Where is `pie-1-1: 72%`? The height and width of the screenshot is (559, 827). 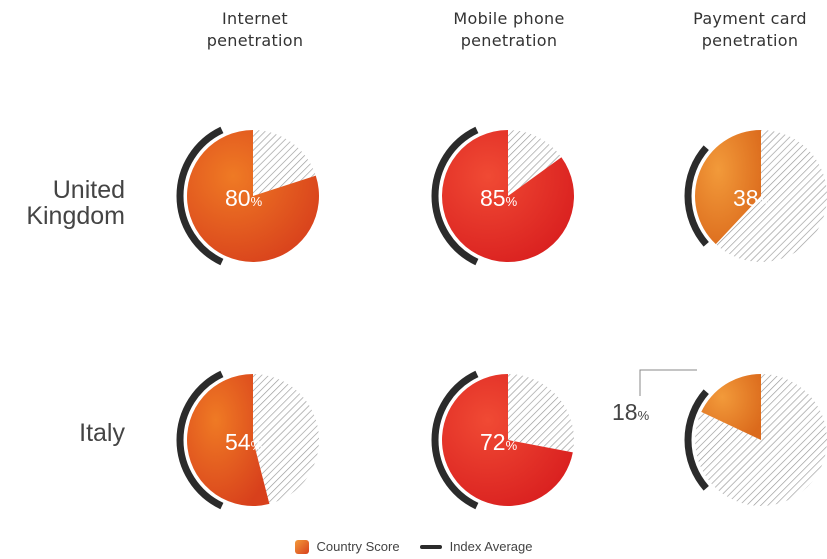
pie-1-1: 72% is located at coordinates (502, 440).